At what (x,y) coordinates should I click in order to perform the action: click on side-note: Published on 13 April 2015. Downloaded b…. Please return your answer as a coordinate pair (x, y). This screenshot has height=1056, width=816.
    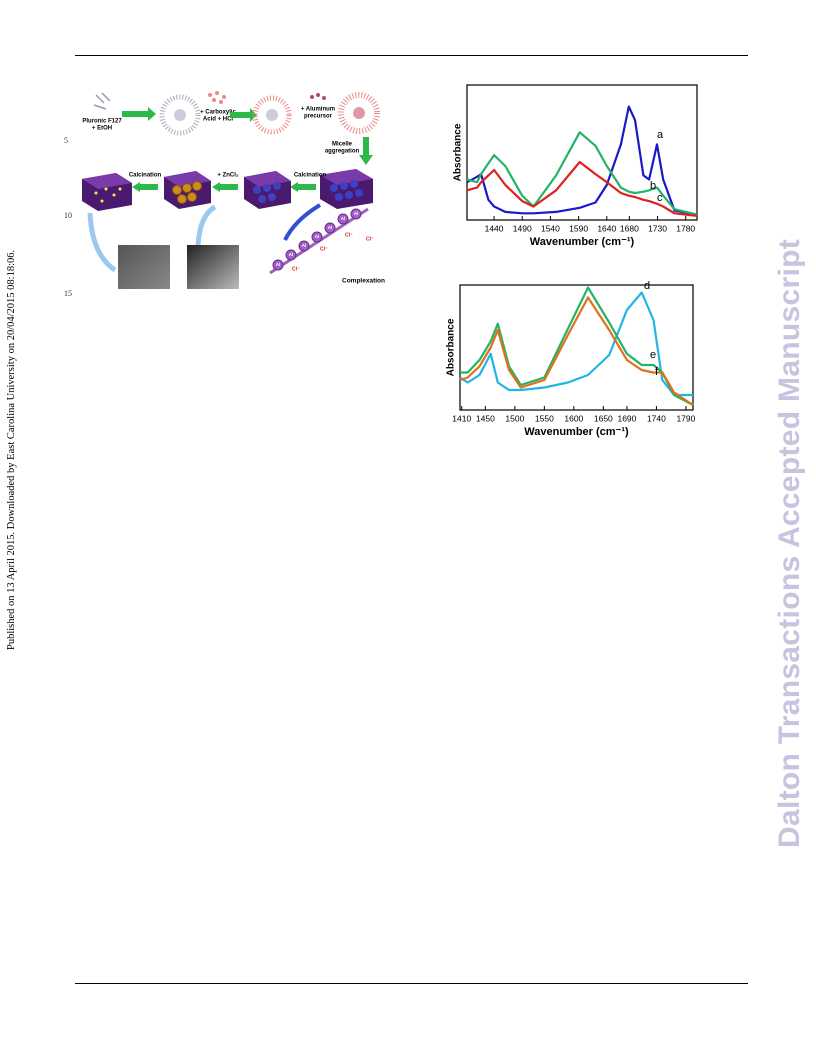
    Looking at the image, I should click on (11, 449).